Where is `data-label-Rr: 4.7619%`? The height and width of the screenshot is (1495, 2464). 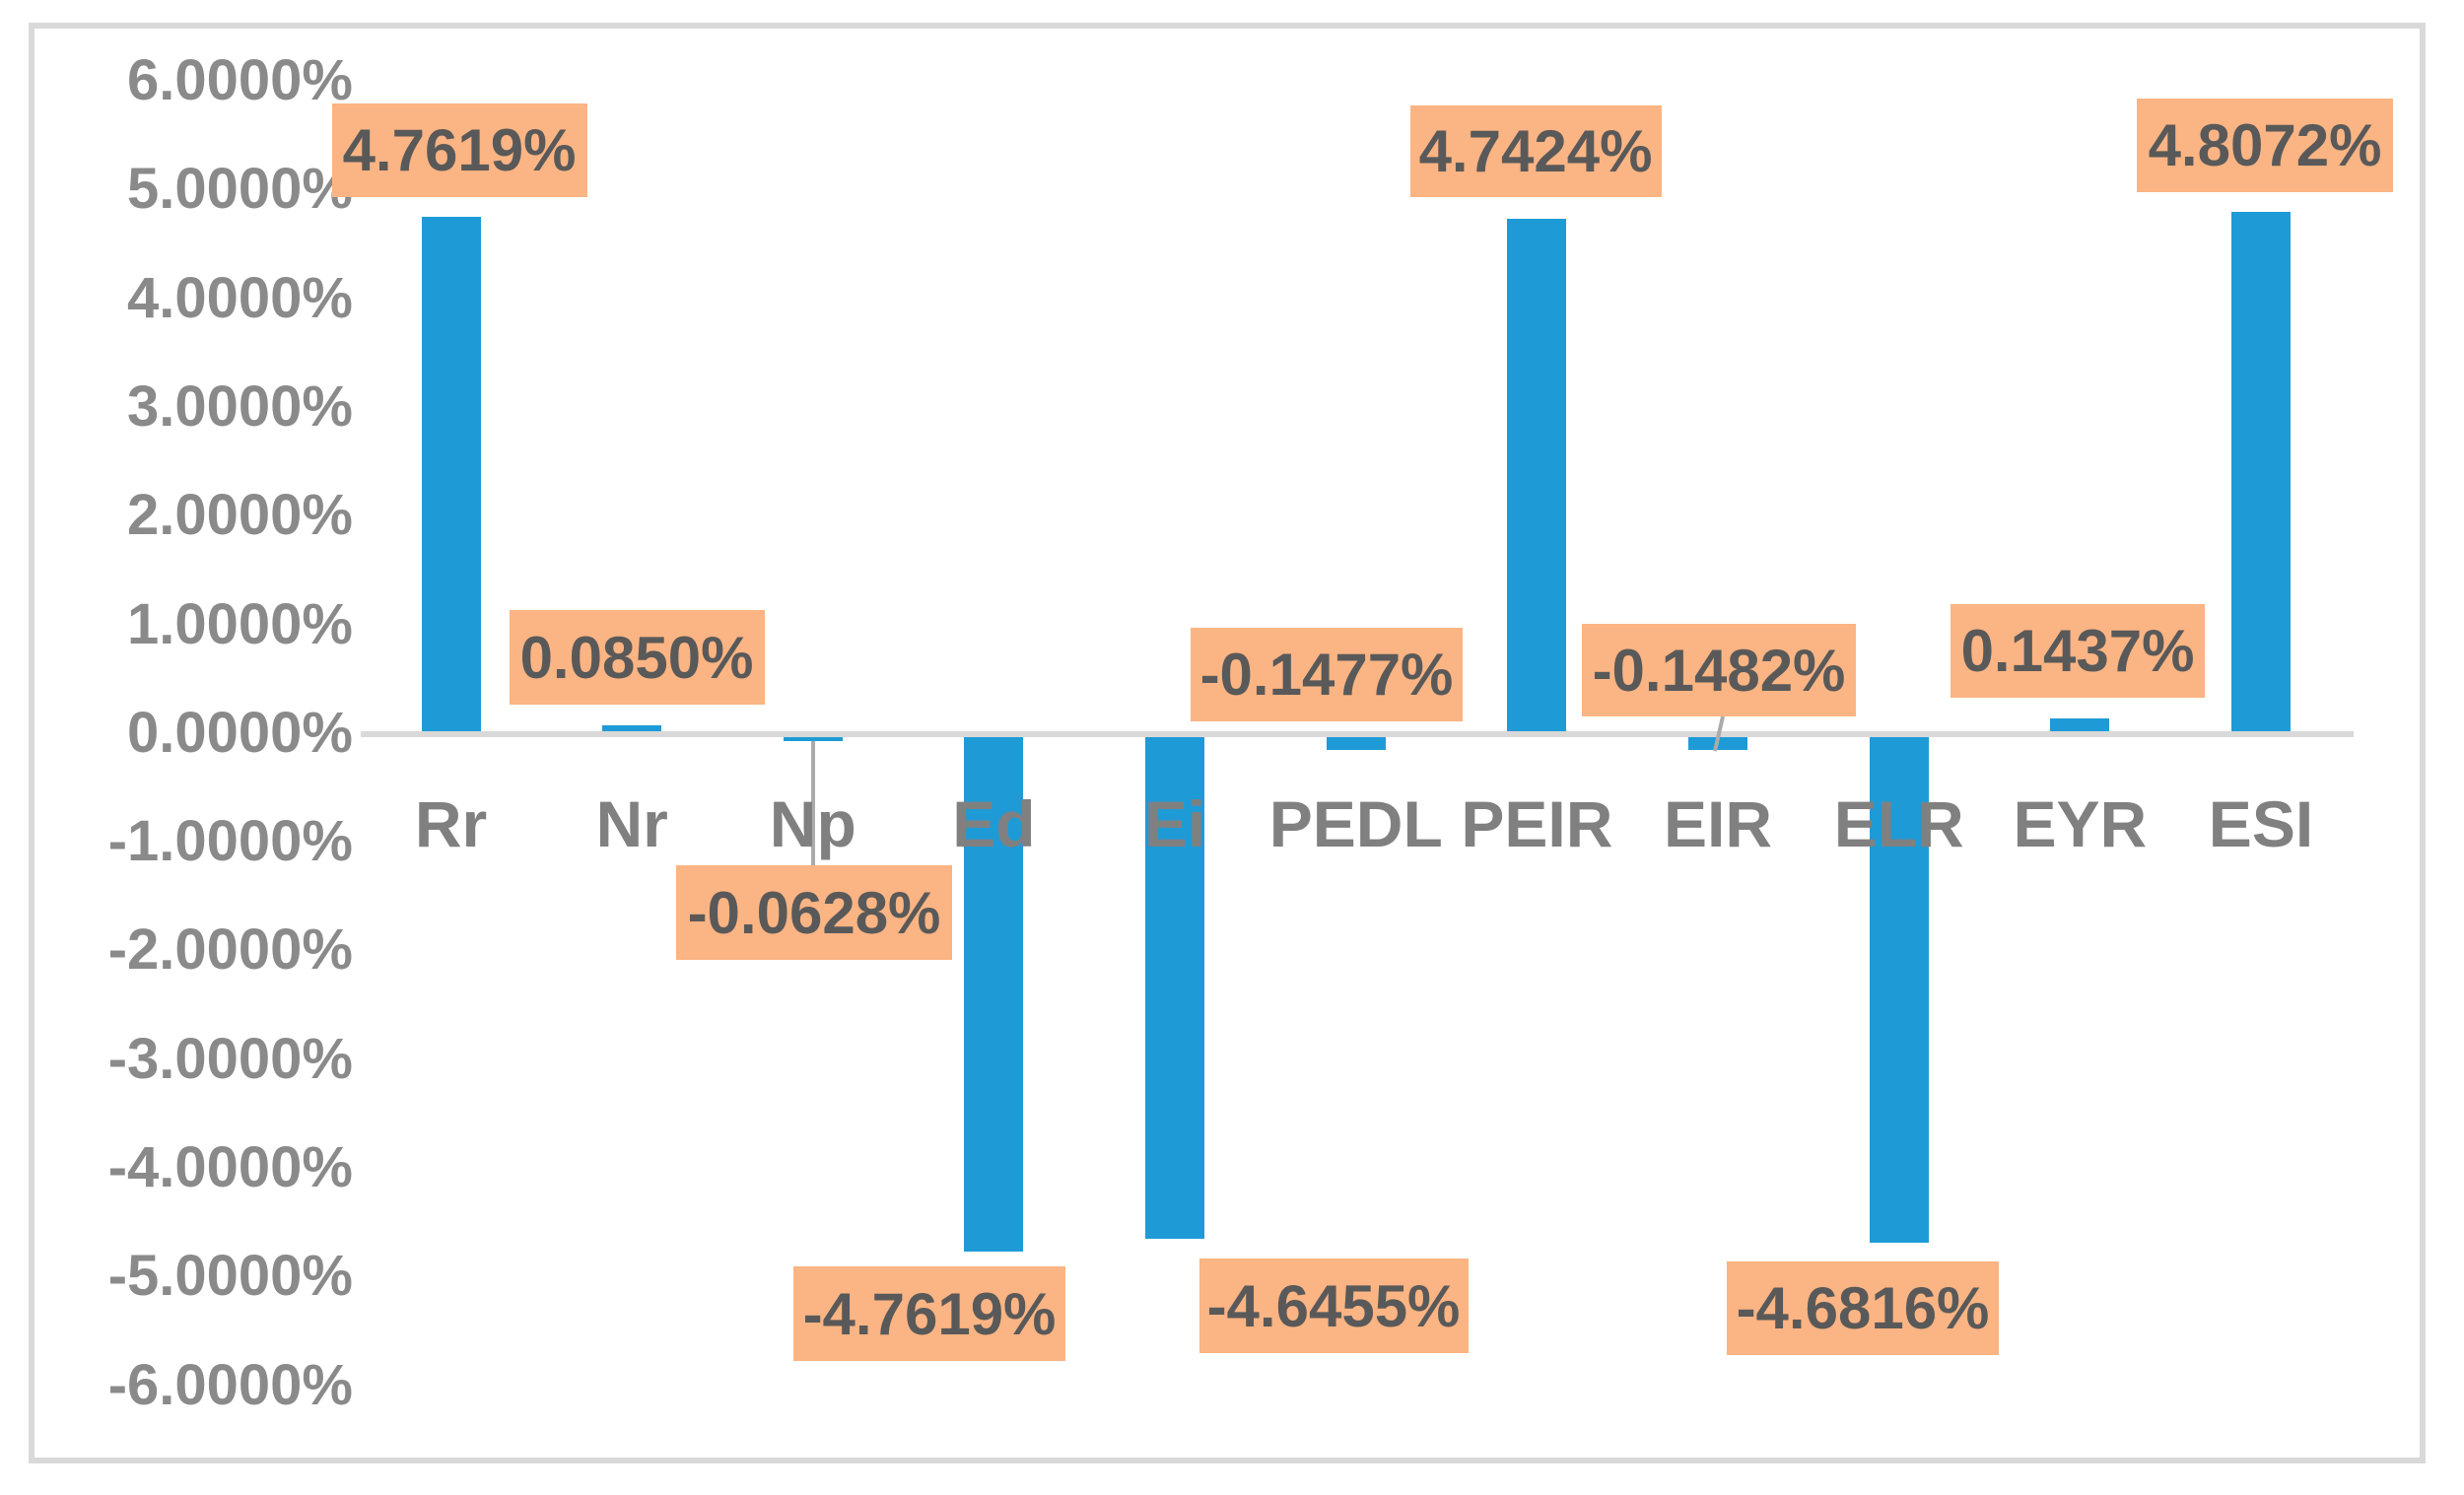 data-label-Rr: 4.7619% is located at coordinates (459, 150).